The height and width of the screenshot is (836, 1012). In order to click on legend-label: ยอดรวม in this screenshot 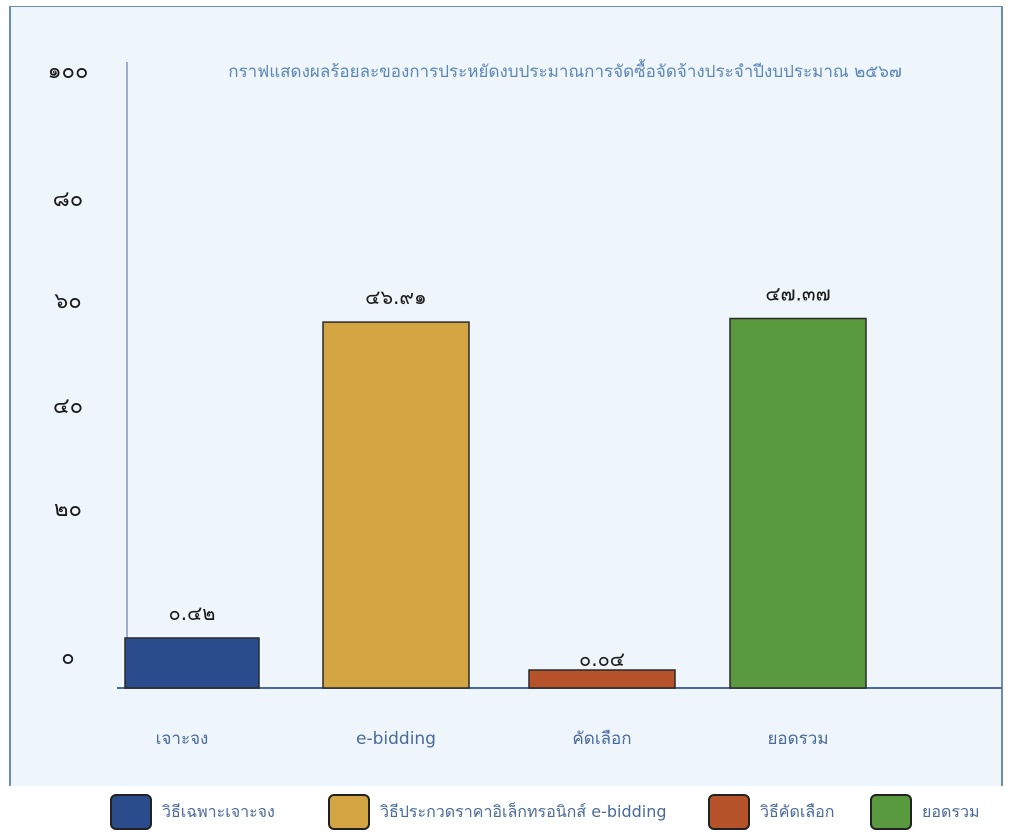, I will do `click(951, 811)`.